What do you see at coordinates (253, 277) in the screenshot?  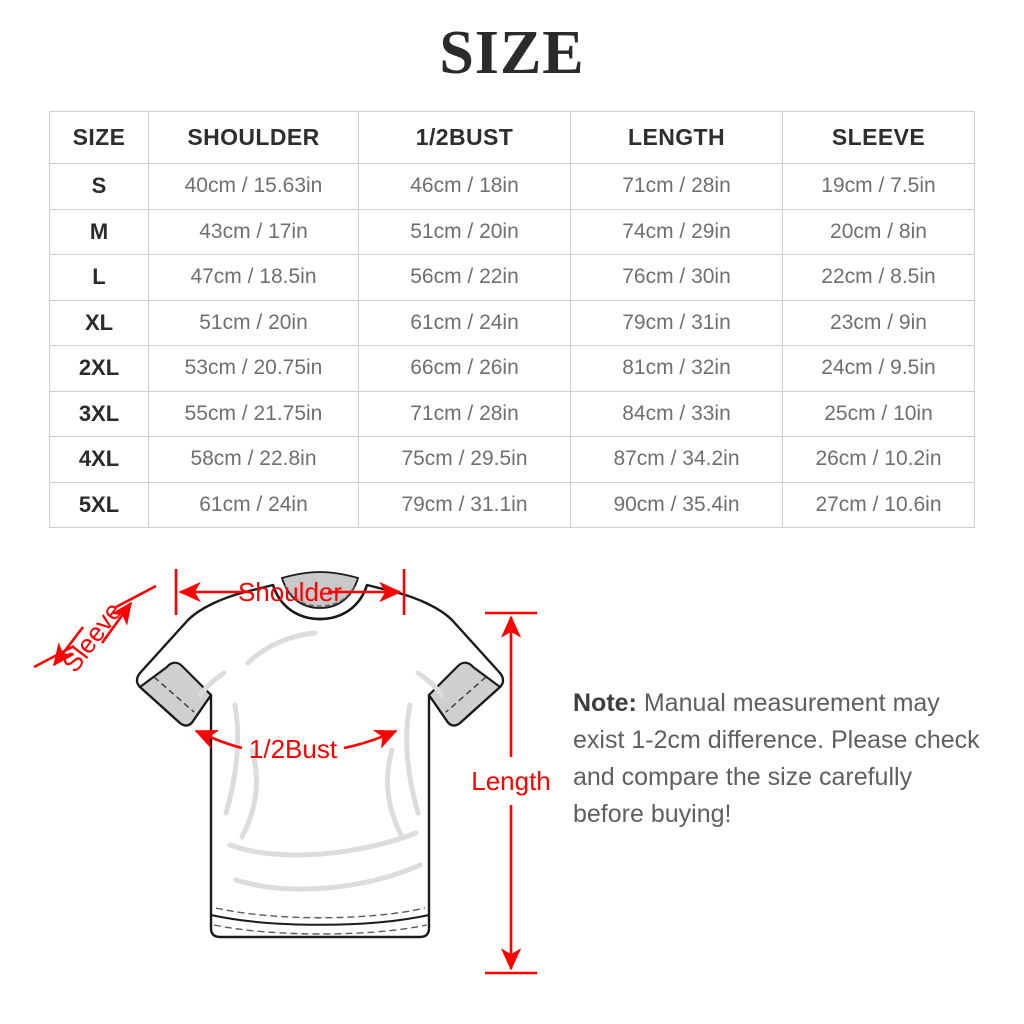 I see `cell-shoulder: 47cm / 18.5in` at bounding box center [253, 277].